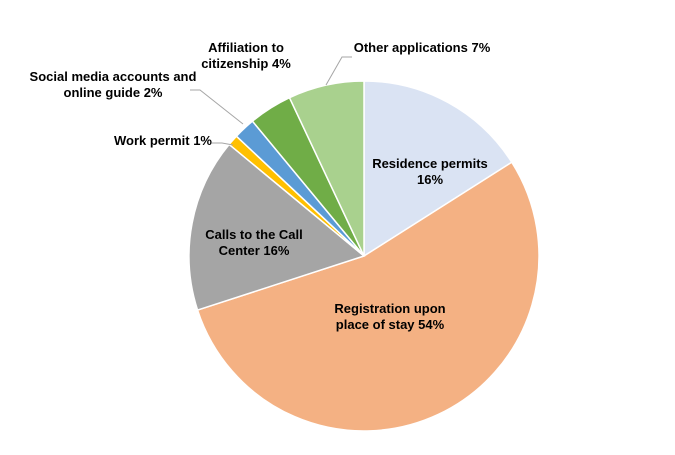 This screenshot has width=675, height=455. Describe the element at coordinates (410, 47) in the screenshot. I see `category-name: Other applications` at that location.